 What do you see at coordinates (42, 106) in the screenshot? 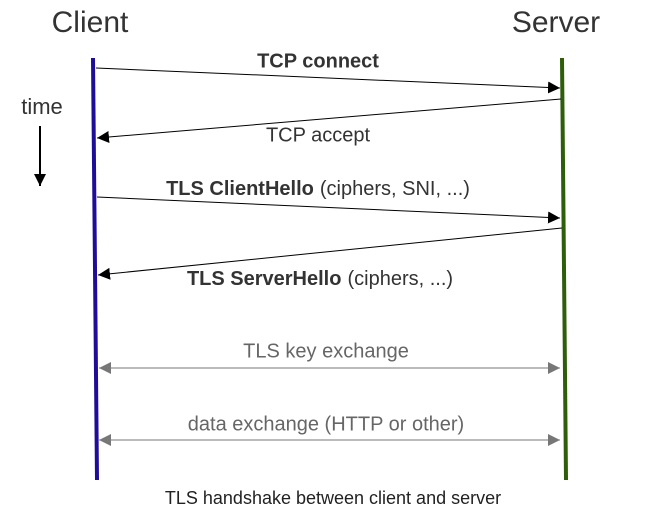
I see `time-label: time` at bounding box center [42, 106].